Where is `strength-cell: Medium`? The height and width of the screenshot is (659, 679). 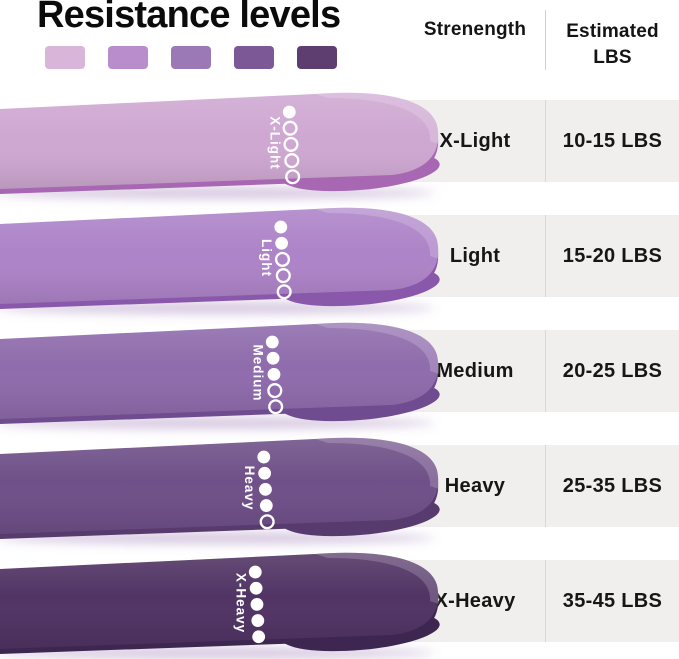 strength-cell: Medium is located at coordinates (475, 370).